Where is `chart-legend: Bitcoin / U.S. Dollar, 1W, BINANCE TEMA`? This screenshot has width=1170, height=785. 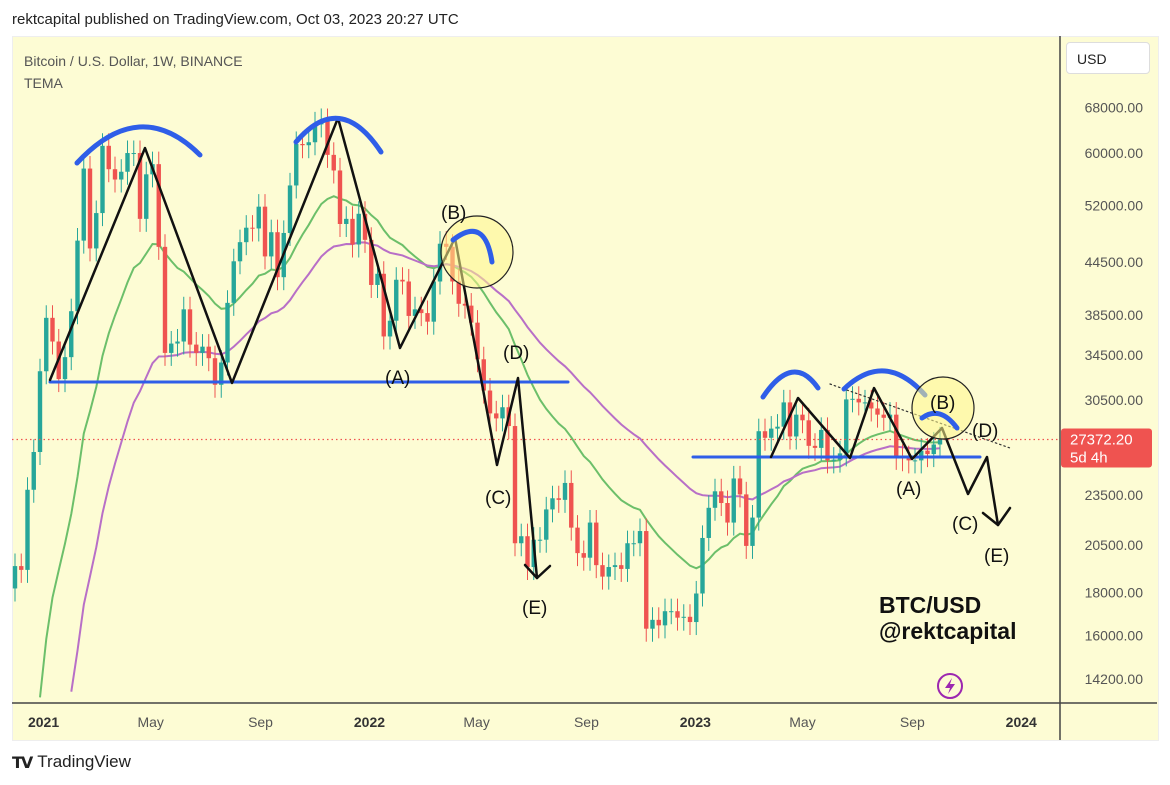
chart-legend: Bitcoin / U.S. Dollar, 1W, BINANCE TEMA is located at coordinates (133, 72).